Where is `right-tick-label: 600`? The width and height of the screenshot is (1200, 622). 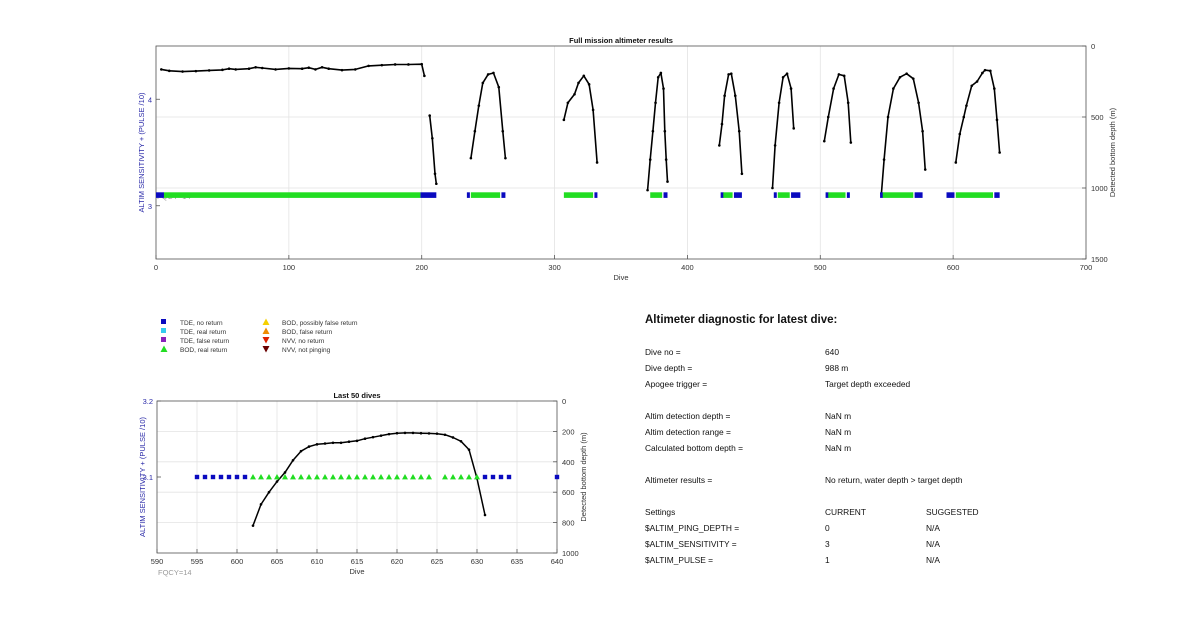 right-tick-label: 600 is located at coordinates (568, 492).